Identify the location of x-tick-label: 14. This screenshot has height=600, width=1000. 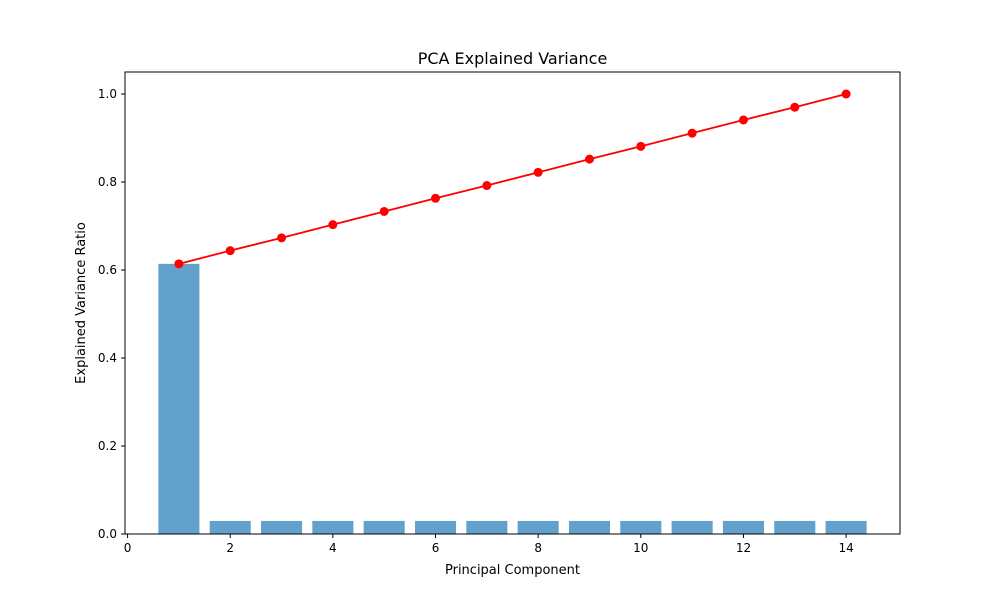
(845, 548).